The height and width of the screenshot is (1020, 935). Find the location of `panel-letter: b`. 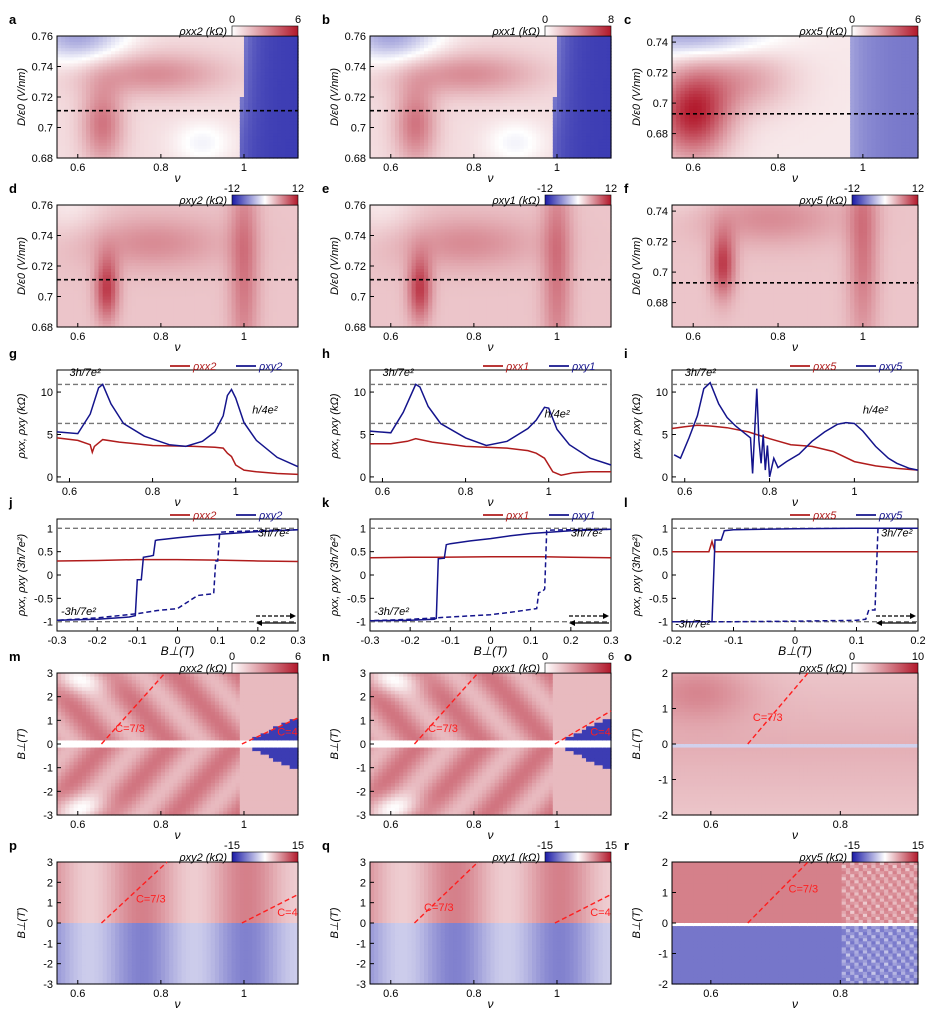

panel-letter: b is located at coordinates (326, 19).